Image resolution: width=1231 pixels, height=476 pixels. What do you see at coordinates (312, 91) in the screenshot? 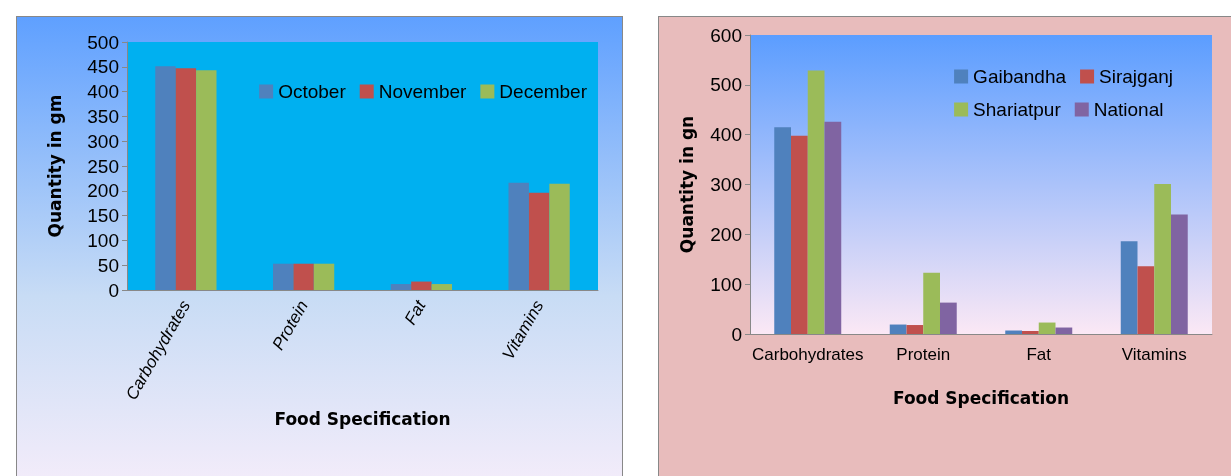
I see `legend-label: October` at bounding box center [312, 91].